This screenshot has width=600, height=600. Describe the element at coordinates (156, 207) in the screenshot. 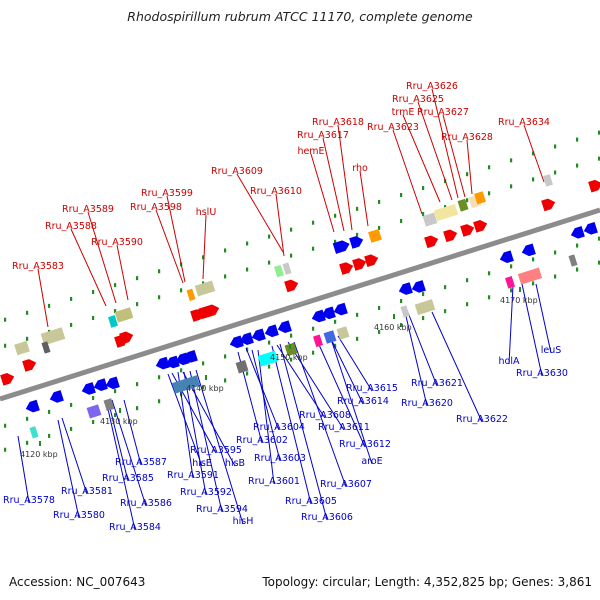

I see `top-label-5: Rru_A3598` at that location.